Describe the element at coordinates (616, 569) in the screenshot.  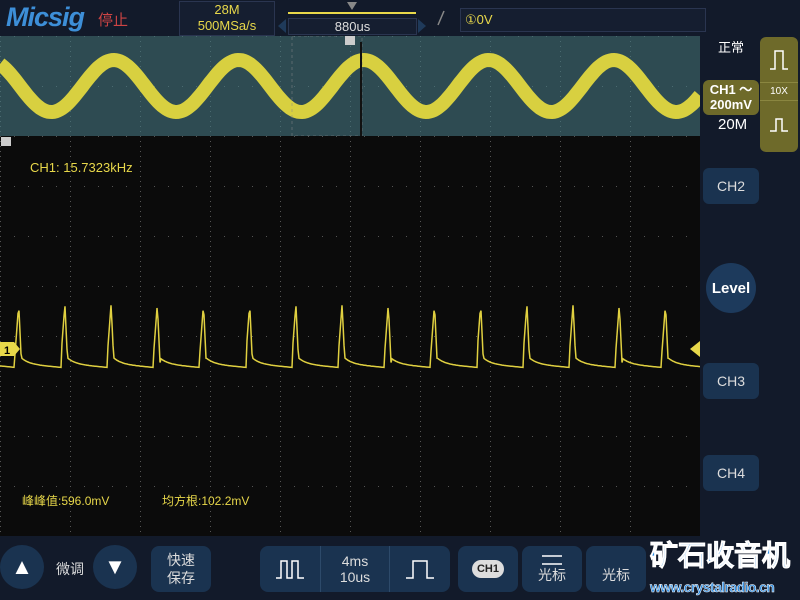
I see `cursor-button-2: 光标` at that location.